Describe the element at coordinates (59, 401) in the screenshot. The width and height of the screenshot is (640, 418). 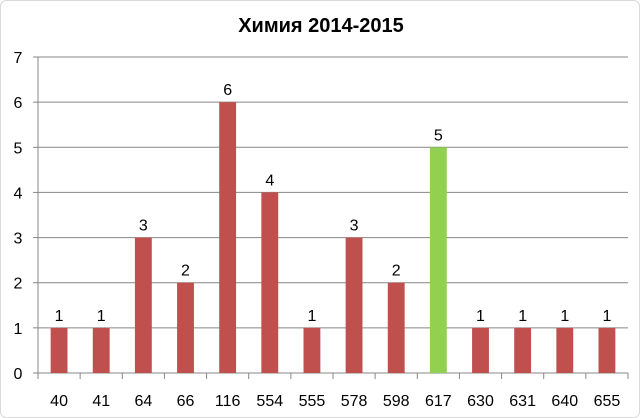
I see `x-tick-label: 40` at that location.